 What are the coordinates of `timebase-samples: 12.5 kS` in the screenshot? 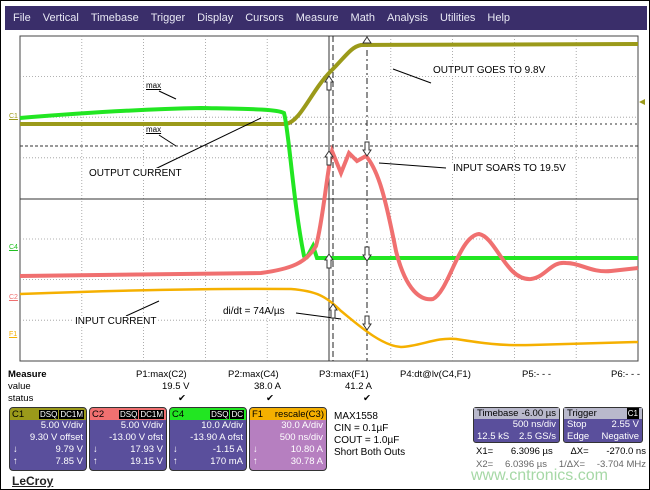 It's located at (493, 436).